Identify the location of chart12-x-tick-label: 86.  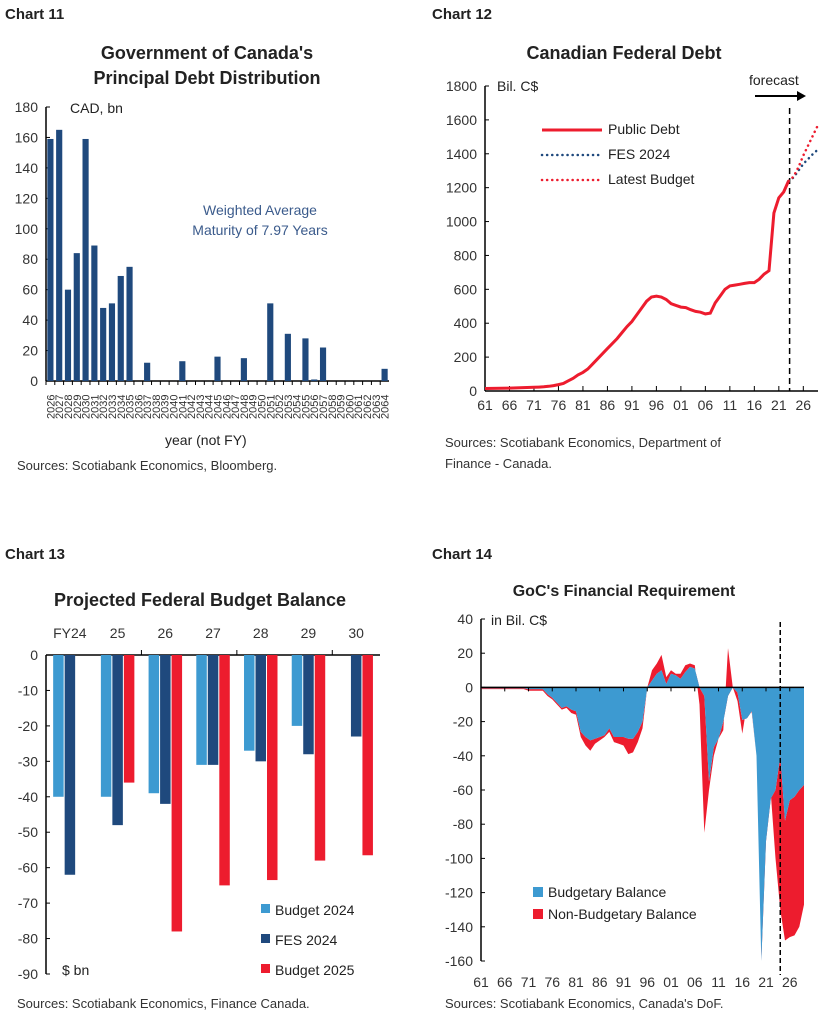
(608, 405).